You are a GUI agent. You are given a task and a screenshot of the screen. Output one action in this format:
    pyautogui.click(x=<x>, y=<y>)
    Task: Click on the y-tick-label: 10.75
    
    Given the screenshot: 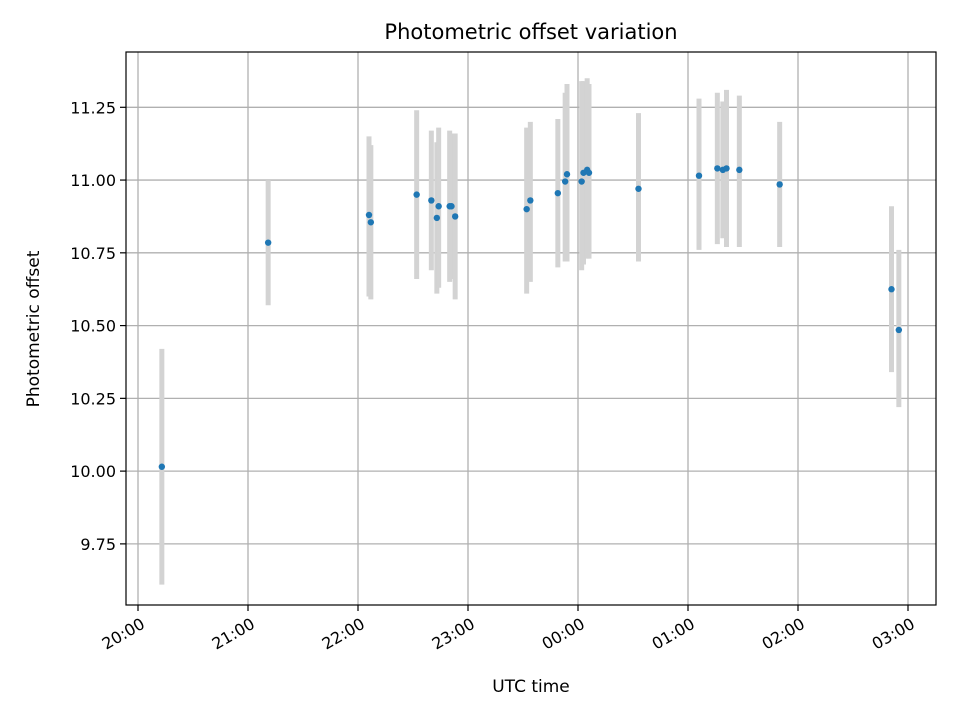 What is the action you would take?
    pyautogui.click(x=93, y=253)
    